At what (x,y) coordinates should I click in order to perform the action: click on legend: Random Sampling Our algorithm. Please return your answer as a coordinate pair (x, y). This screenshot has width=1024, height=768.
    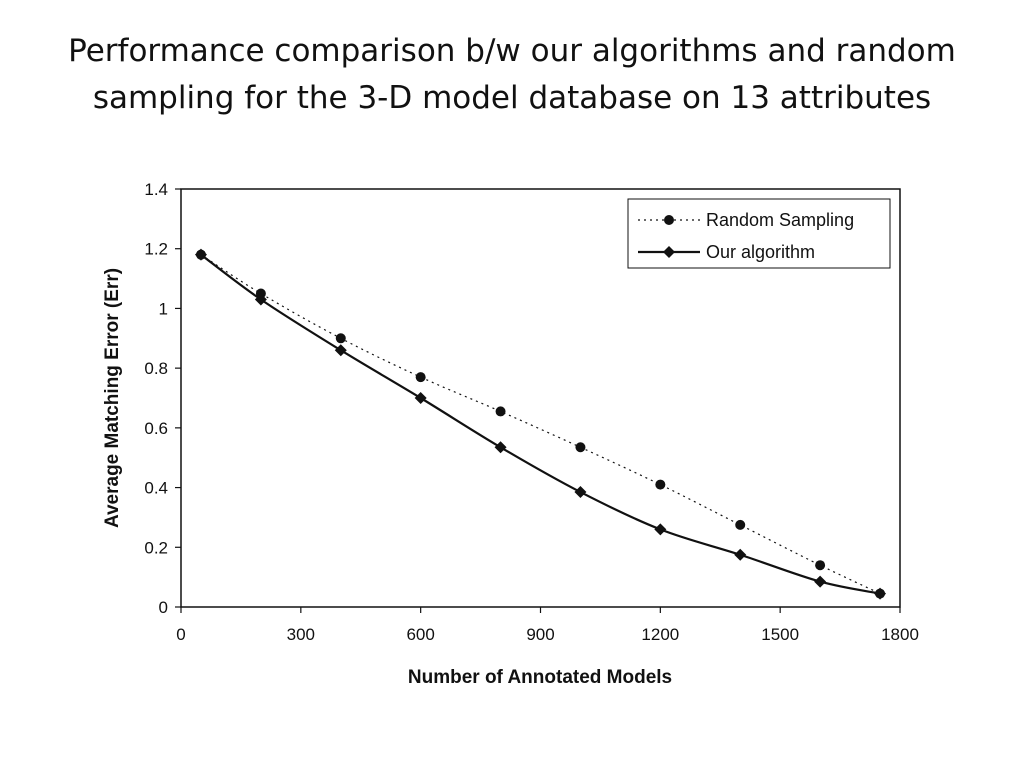
    Looking at the image, I should click on (759, 233).